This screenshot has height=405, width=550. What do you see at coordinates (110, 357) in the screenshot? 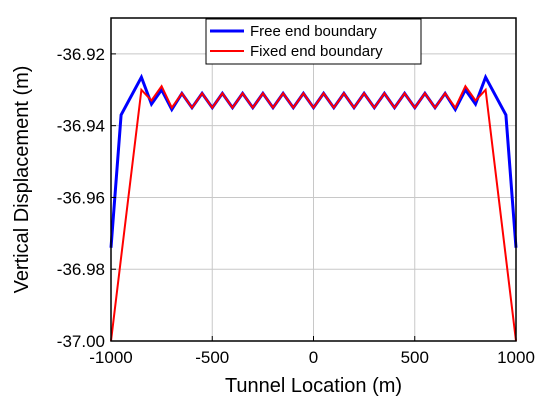
I see `x-tick-label-0: -1000` at bounding box center [110, 357].